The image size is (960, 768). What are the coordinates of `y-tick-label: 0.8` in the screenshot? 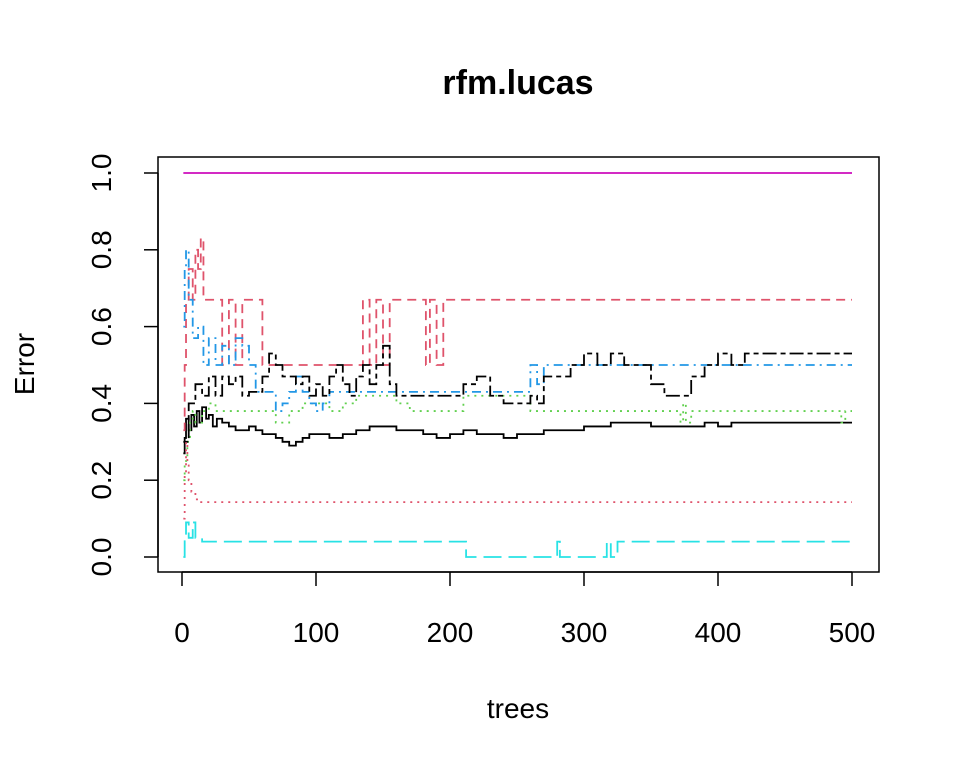 It's located at (101, 249).